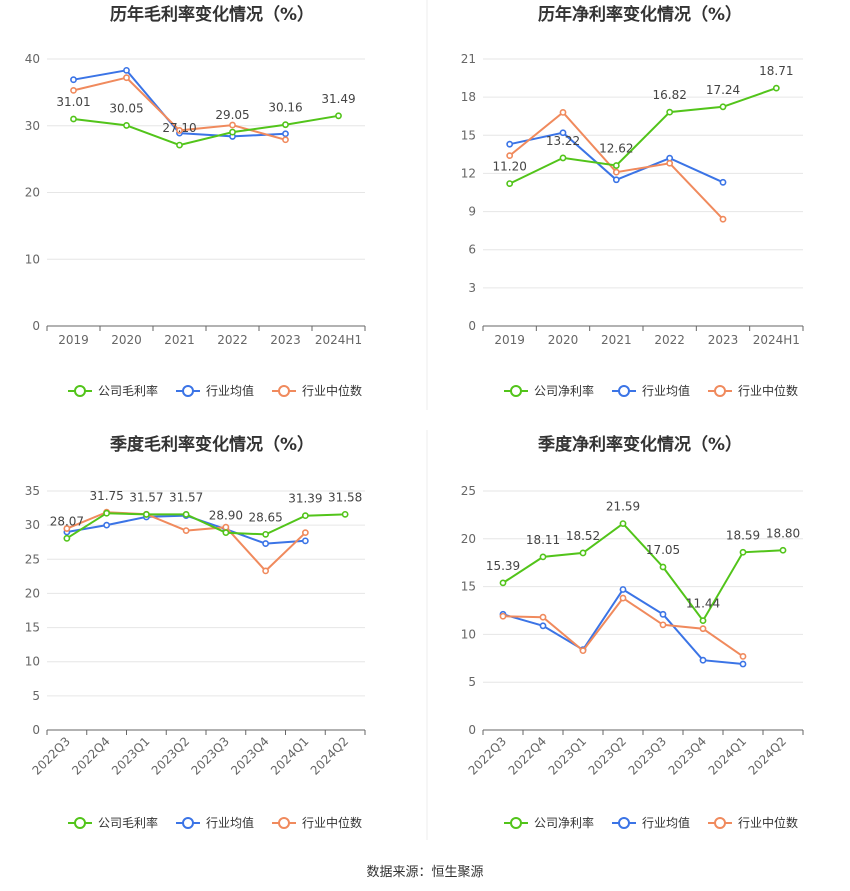 The height and width of the screenshot is (891, 850). I want to click on data-label: 27.10, so click(179, 128).